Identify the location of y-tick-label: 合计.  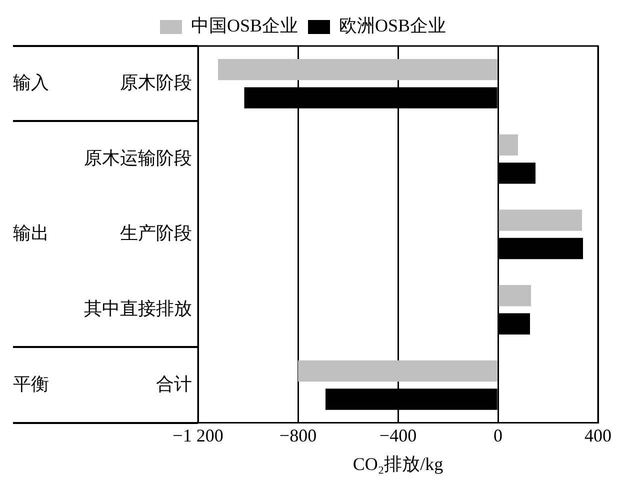
(174, 384).